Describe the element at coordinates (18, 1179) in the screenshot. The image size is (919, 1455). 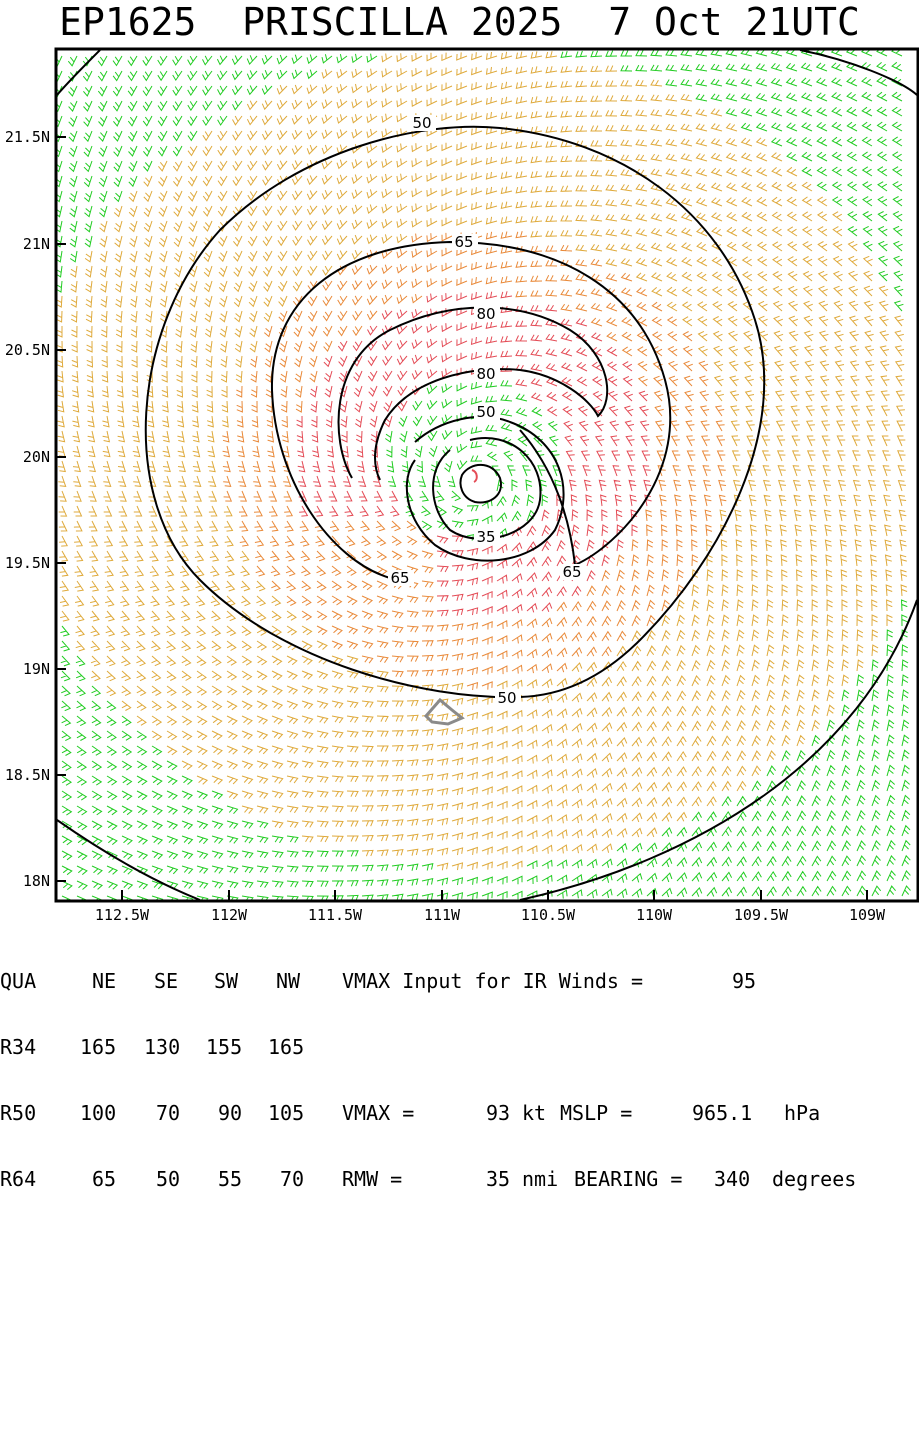
I see `row-label: R64` at that location.